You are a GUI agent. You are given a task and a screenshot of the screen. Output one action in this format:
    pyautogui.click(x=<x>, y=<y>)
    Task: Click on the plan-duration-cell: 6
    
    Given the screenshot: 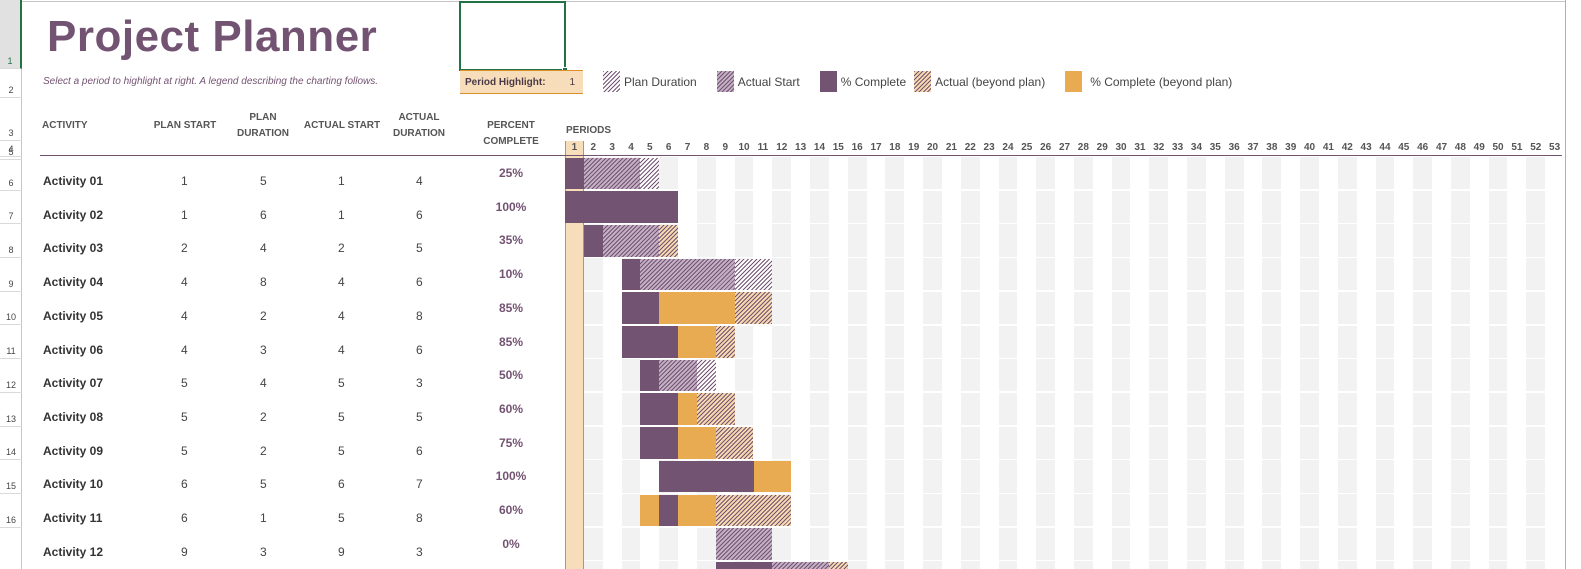 What is the action you would take?
    pyautogui.click(x=263, y=214)
    